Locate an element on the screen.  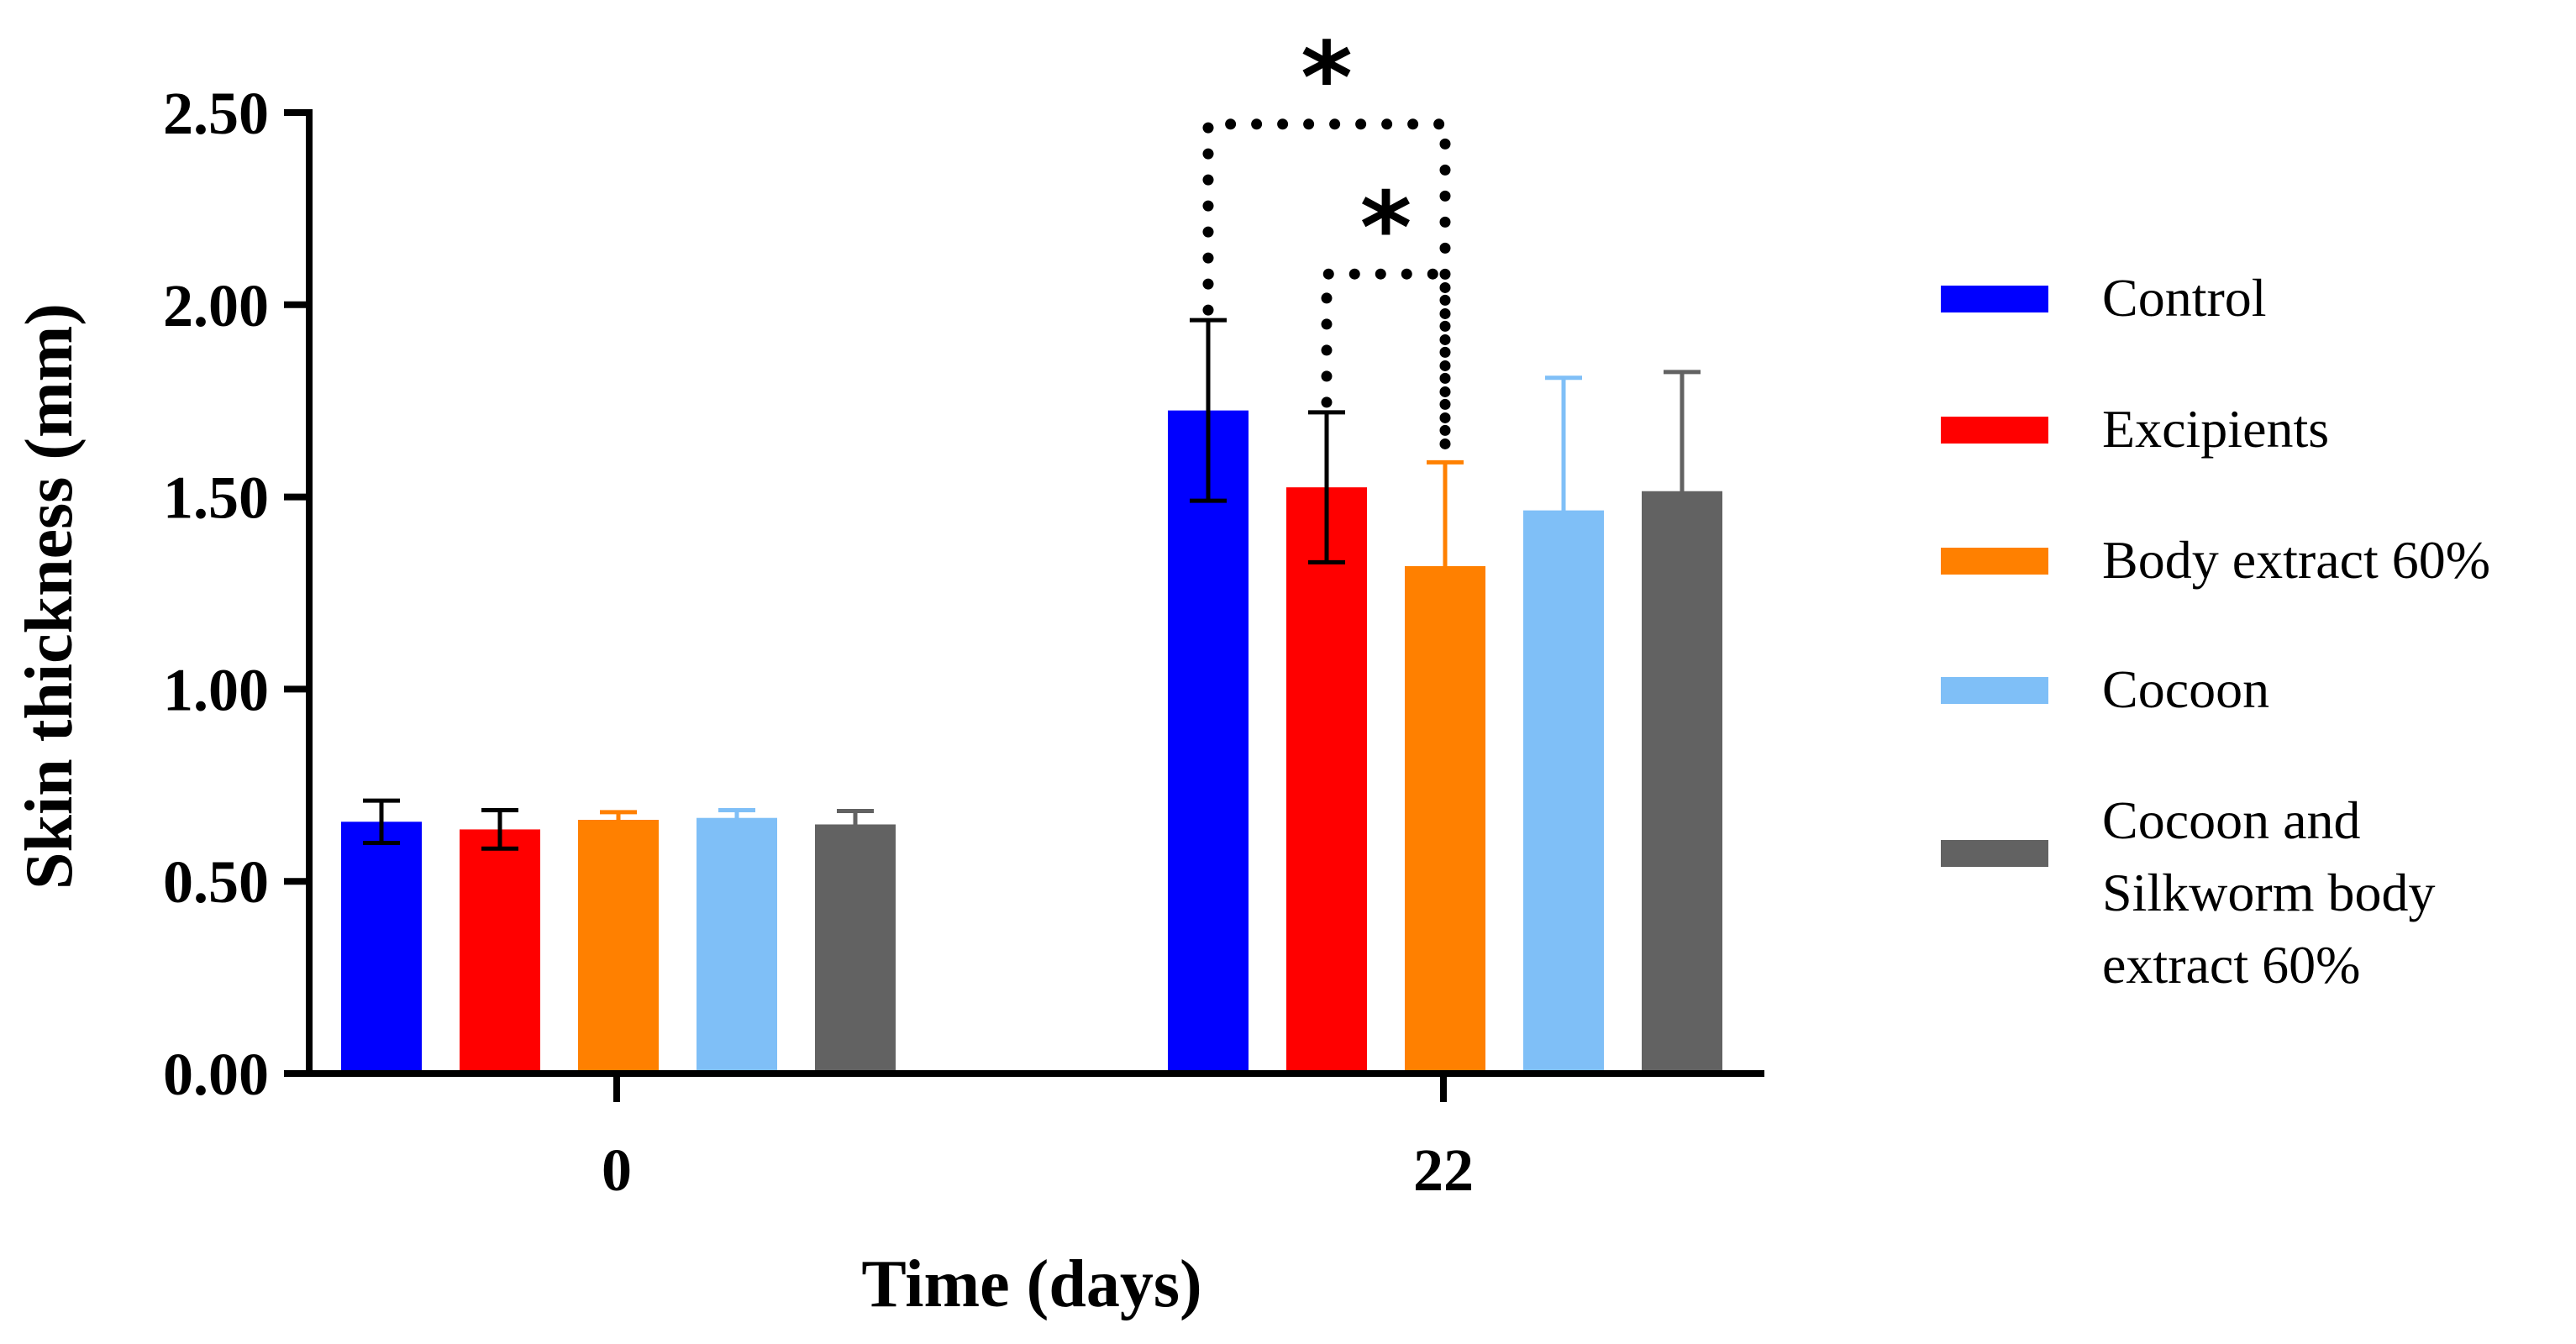
legend-label-4-2: extract 60% is located at coordinates (2231, 965).